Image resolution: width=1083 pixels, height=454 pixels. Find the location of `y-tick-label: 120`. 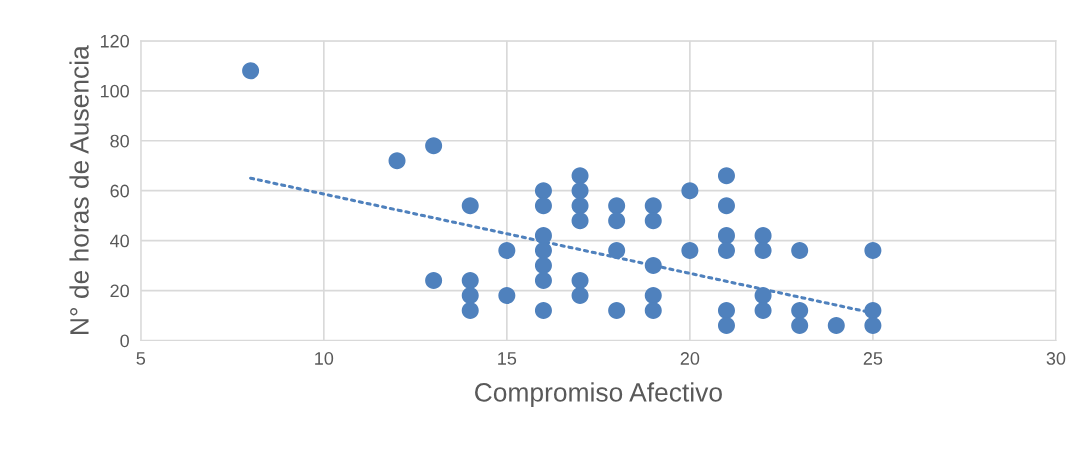

y-tick-label: 120 is located at coordinates (114, 41).